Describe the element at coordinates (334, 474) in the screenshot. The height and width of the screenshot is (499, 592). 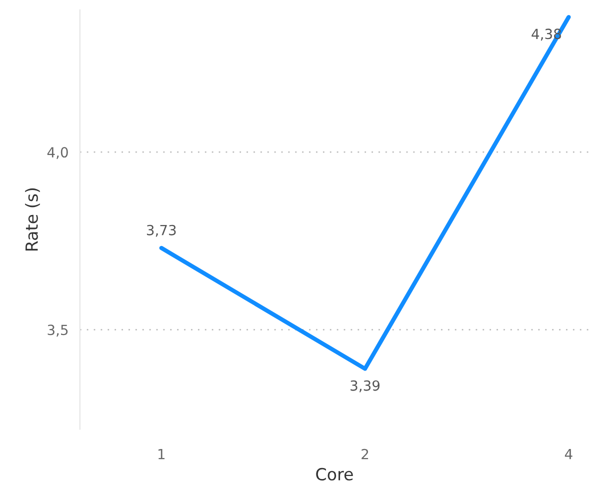
I see `x-axis-title: Core` at that location.